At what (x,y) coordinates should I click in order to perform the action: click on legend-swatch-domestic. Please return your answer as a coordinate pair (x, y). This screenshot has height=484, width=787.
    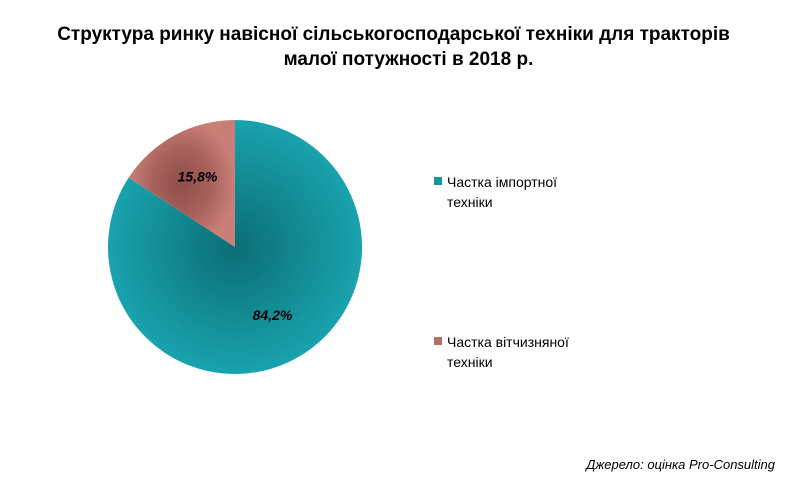
    Looking at the image, I should click on (438, 341).